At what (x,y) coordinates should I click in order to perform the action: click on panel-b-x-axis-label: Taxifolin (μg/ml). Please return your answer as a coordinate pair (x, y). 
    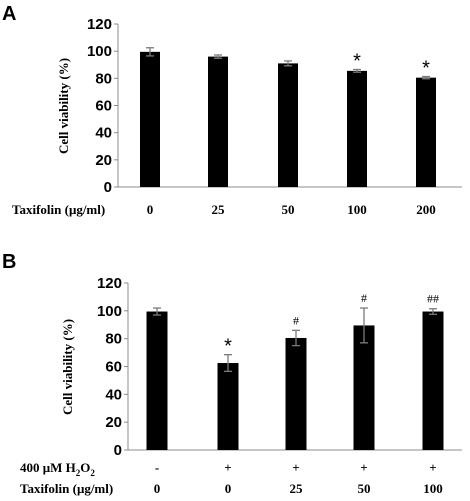
    Looking at the image, I should click on (66, 488).